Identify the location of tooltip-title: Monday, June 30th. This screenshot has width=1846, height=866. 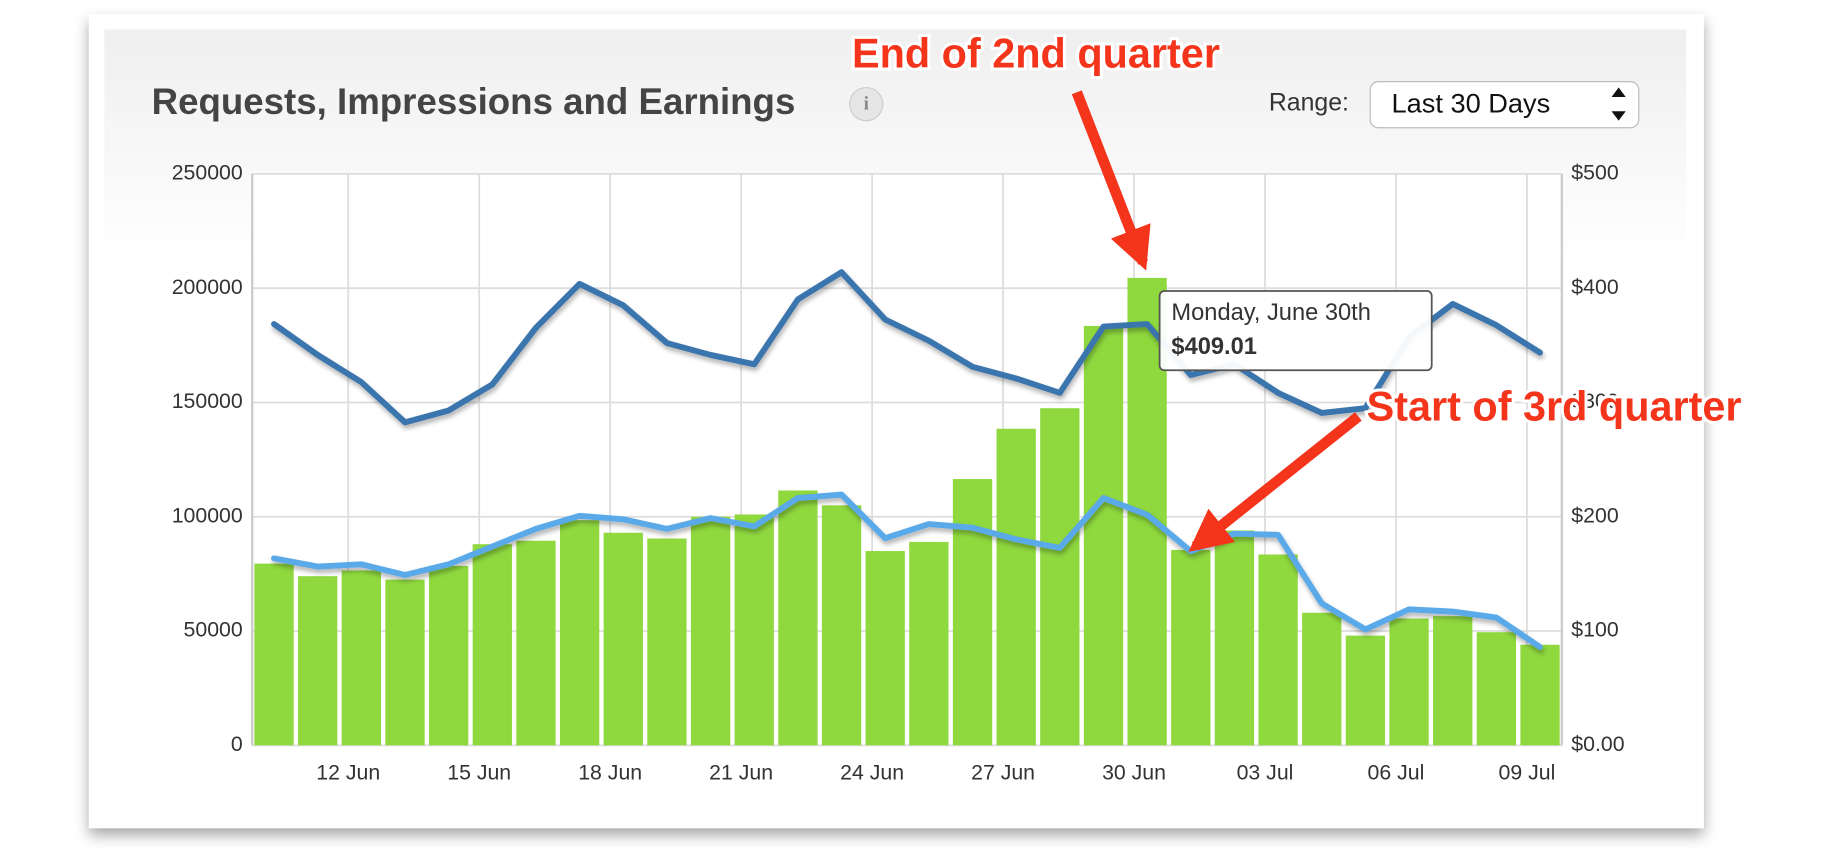
(1270, 313).